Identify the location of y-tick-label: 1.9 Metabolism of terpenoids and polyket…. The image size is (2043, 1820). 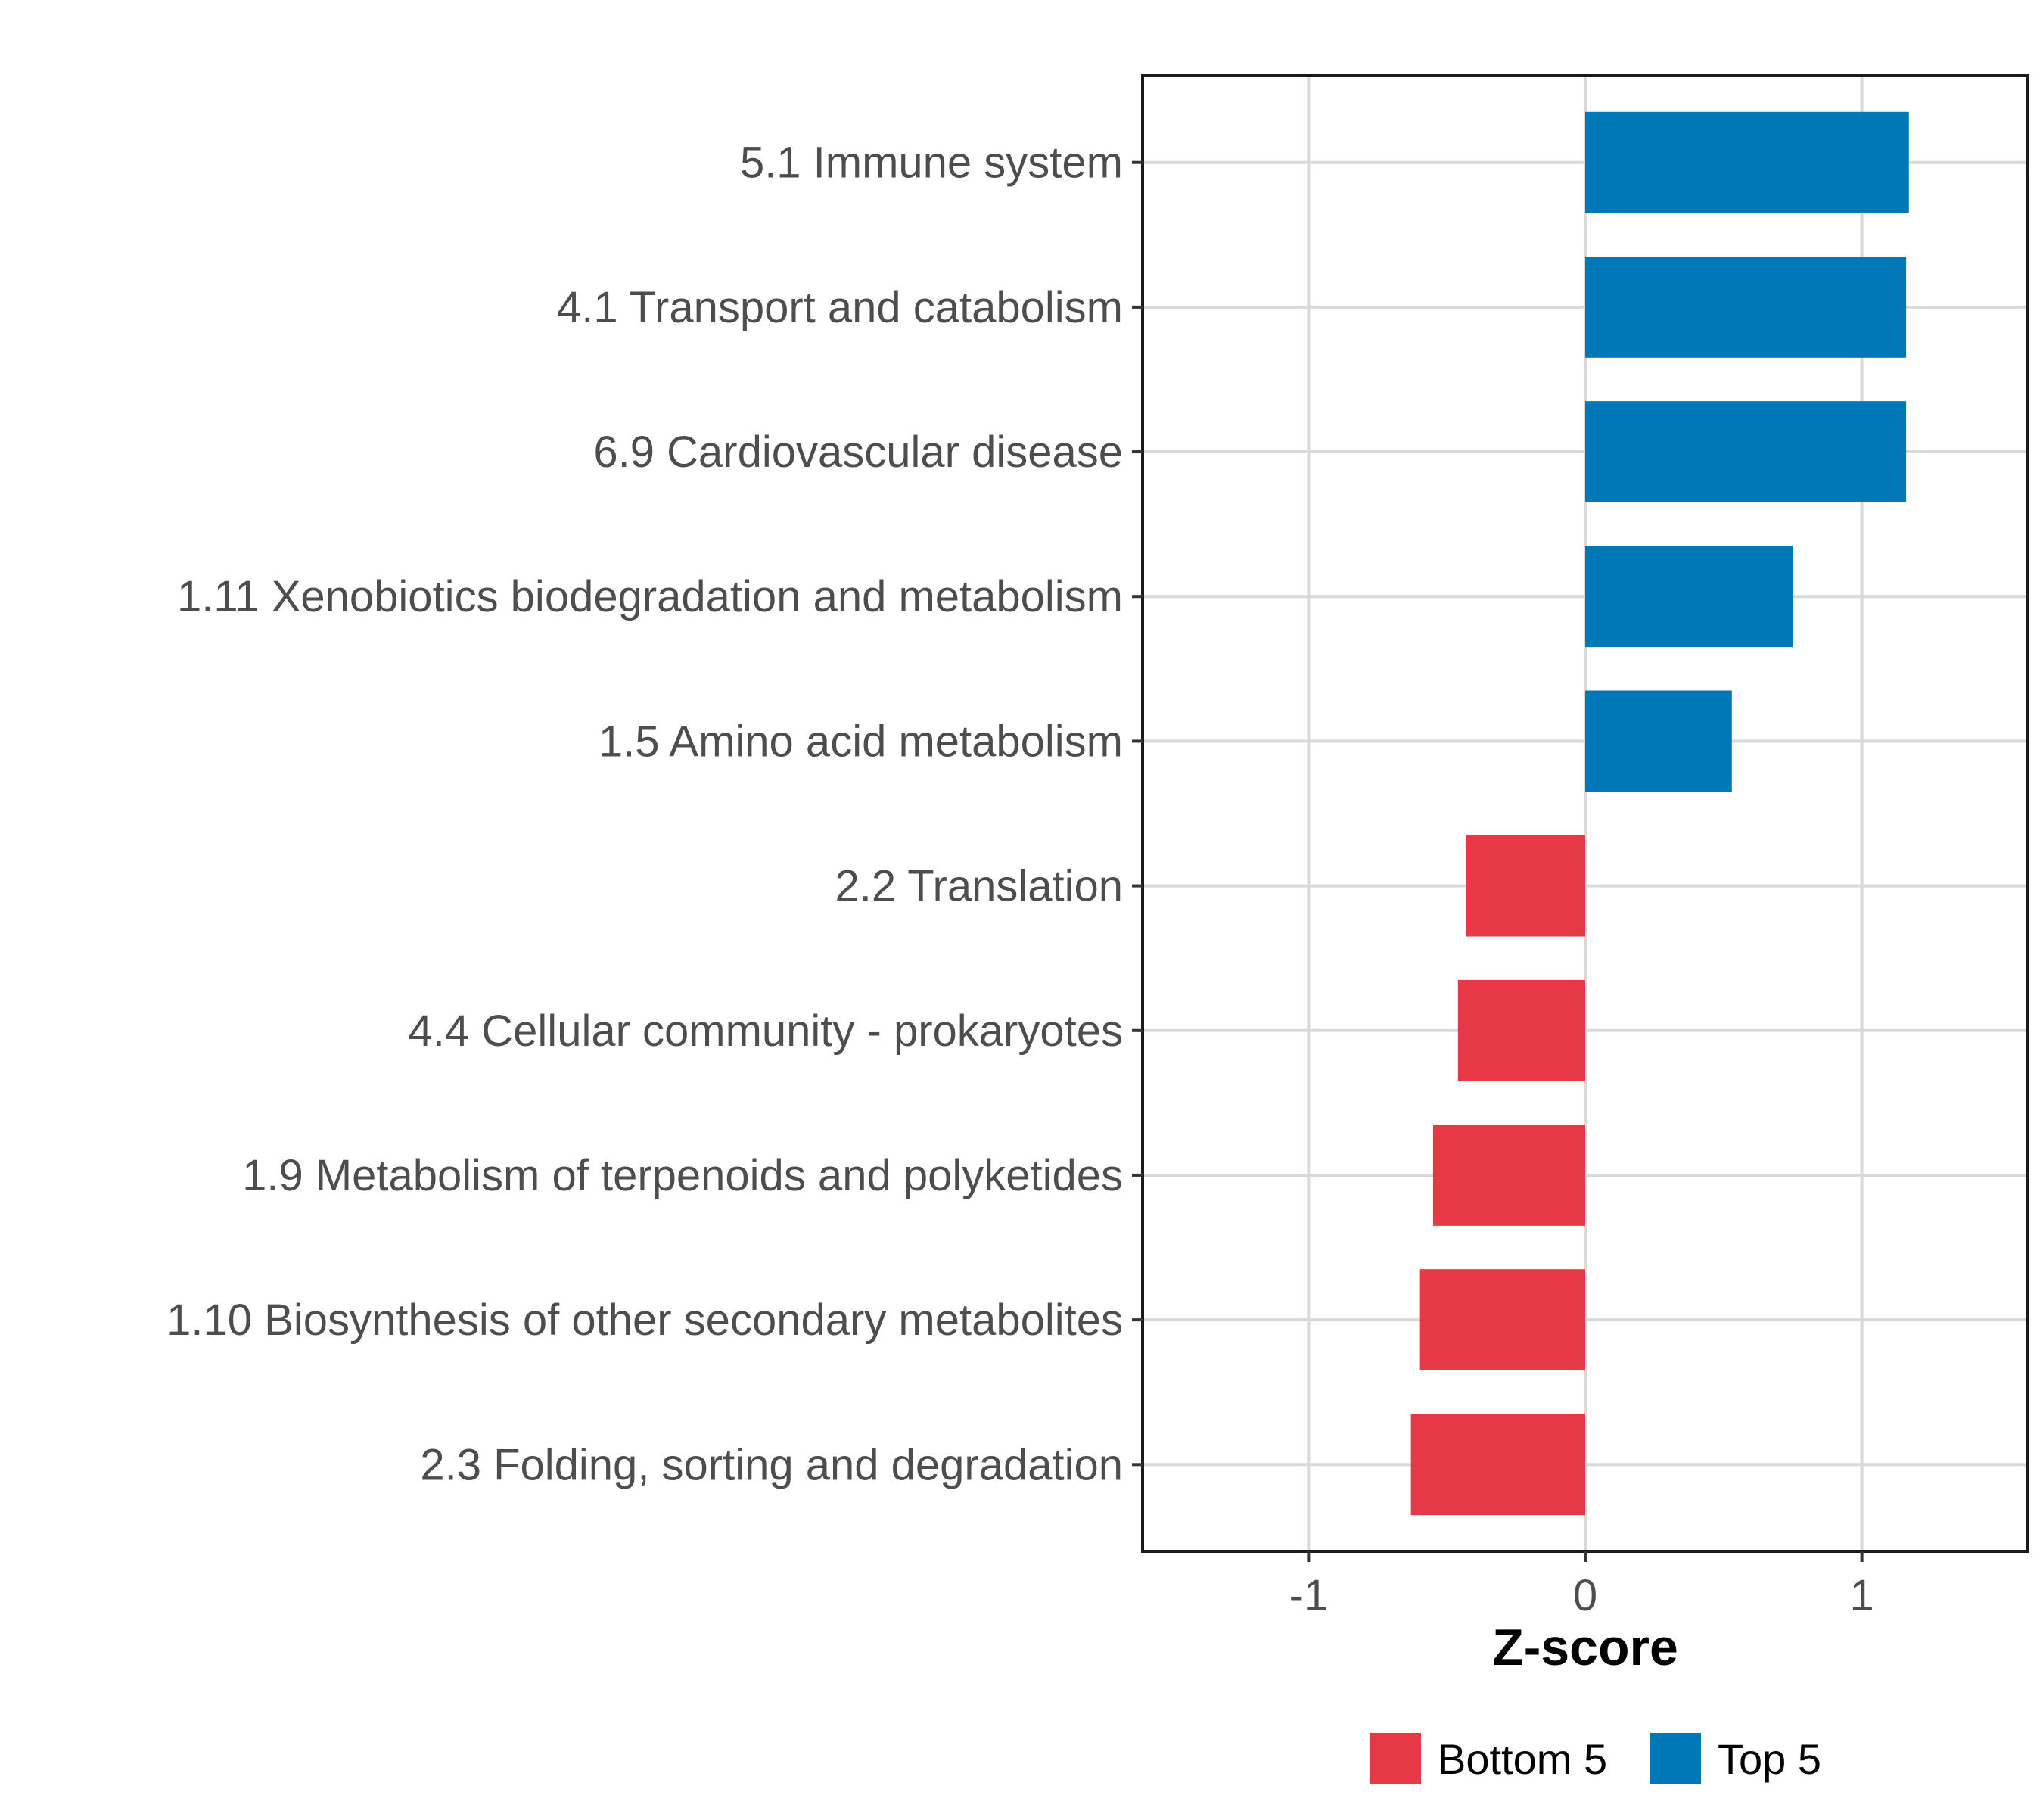
(683, 1176).